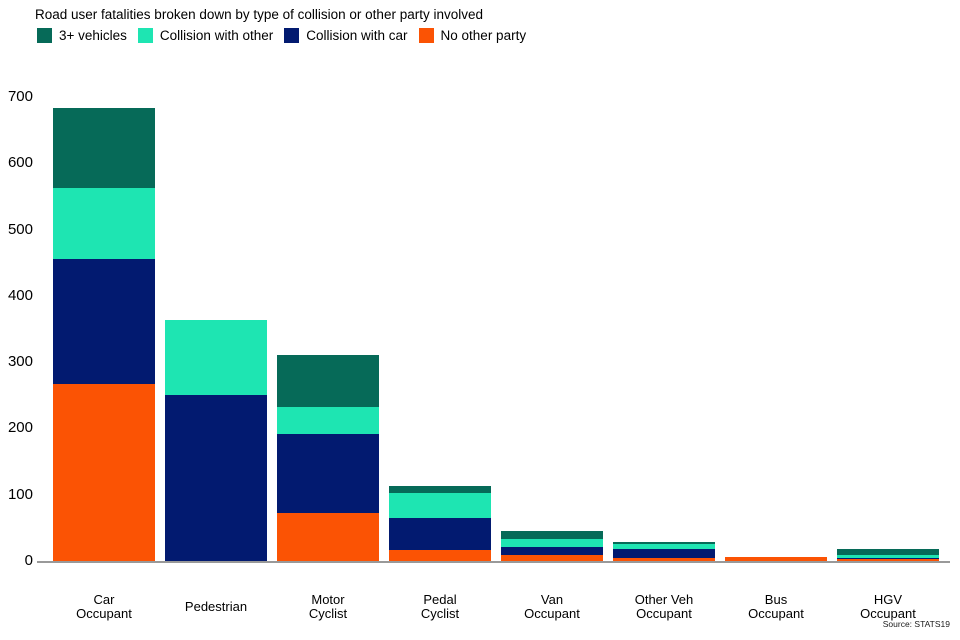  I want to click on bar-other-veh-occupant, so click(664, 551).